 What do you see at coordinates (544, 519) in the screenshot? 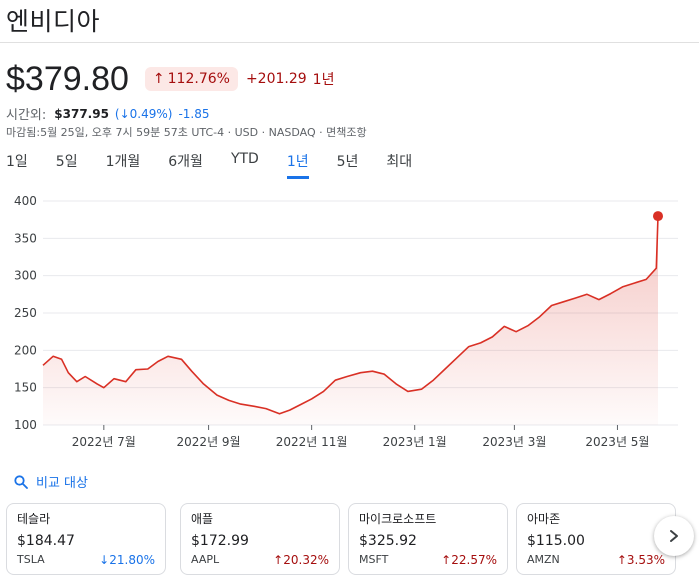
I see `related-stock-name: 아마존` at bounding box center [544, 519].